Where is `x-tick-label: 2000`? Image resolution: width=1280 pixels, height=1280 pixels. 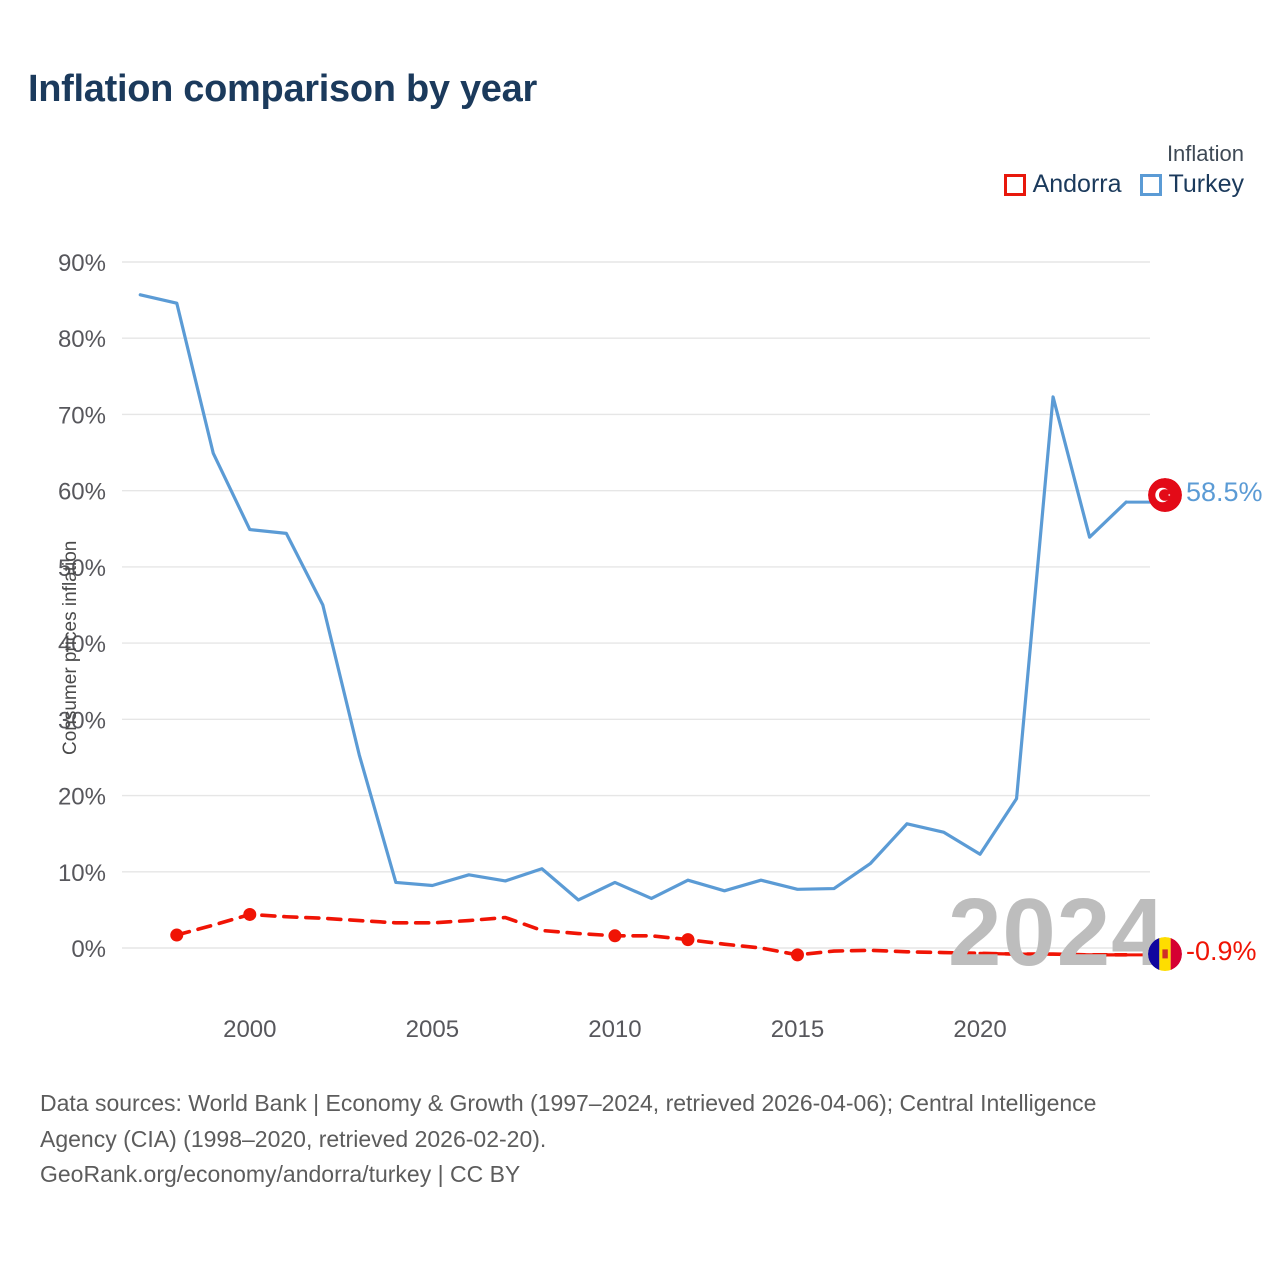 x-tick-label: 2000 is located at coordinates (249, 1029).